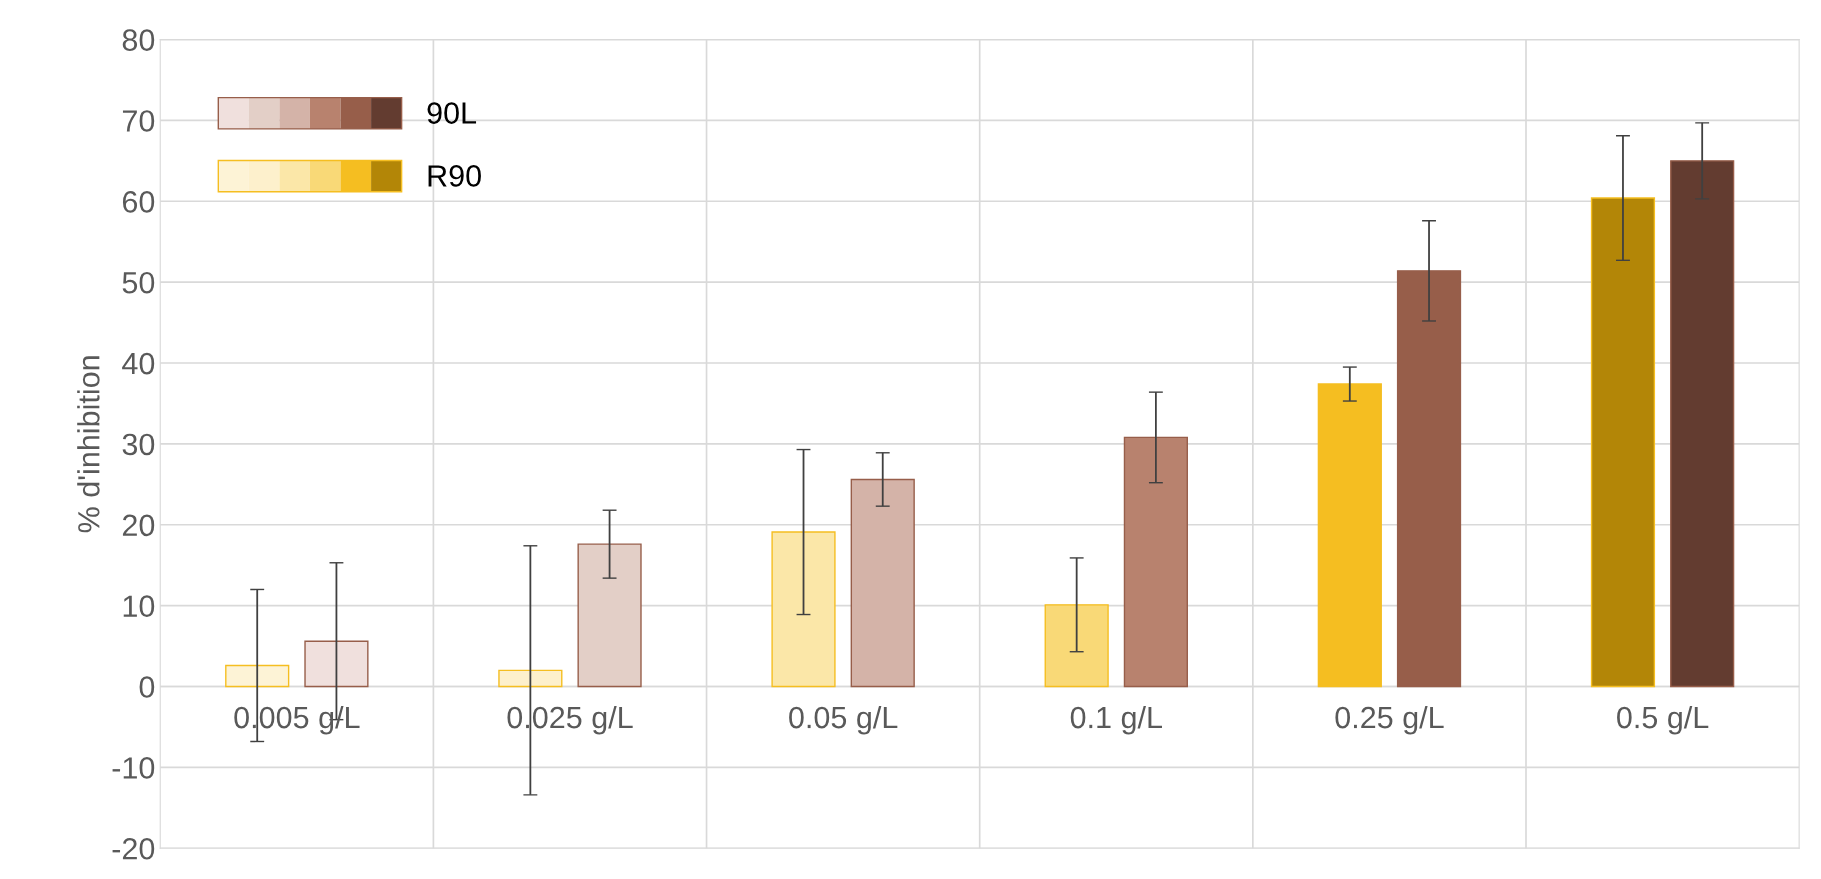 The height and width of the screenshot is (879, 1821). What do you see at coordinates (1116, 720) in the screenshot?
I see `x-tick-label: 0.1 g/L` at bounding box center [1116, 720].